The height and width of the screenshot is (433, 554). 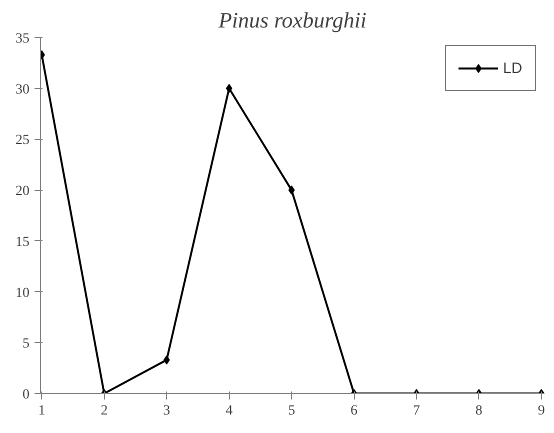 What do you see at coordinates (513, 68) in the screenshot?
I see `legend-label: LD` at bounding box center [513, 68].